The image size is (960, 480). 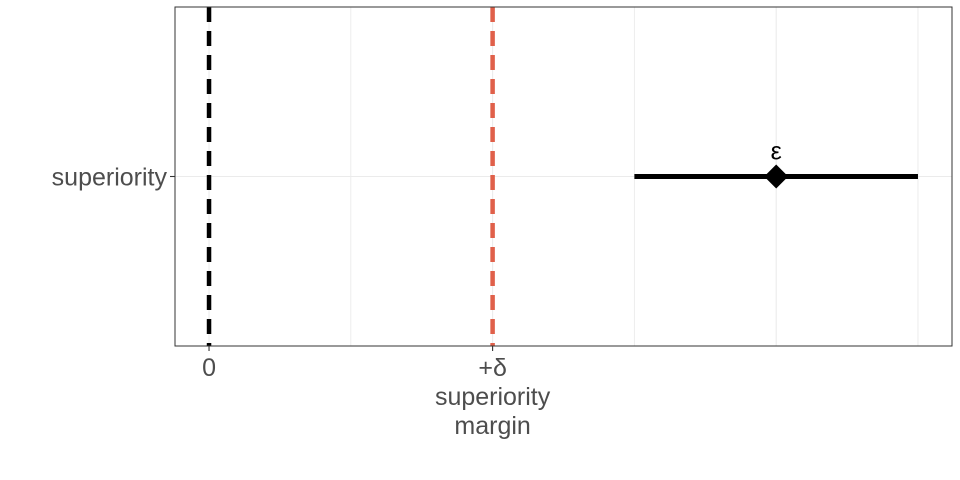 I want to click on x-tick-label-line: superiority, so click(x=493, y=397).